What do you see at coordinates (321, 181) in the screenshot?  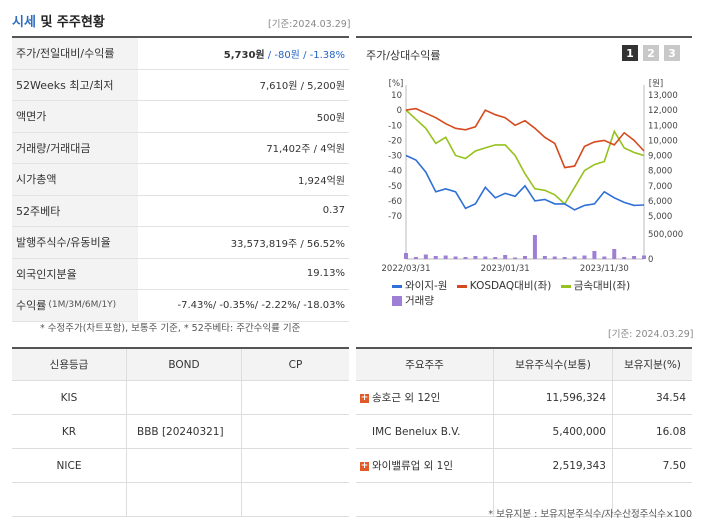 I see `summary-value: 1,924억원` at bounding box center [321, 181].